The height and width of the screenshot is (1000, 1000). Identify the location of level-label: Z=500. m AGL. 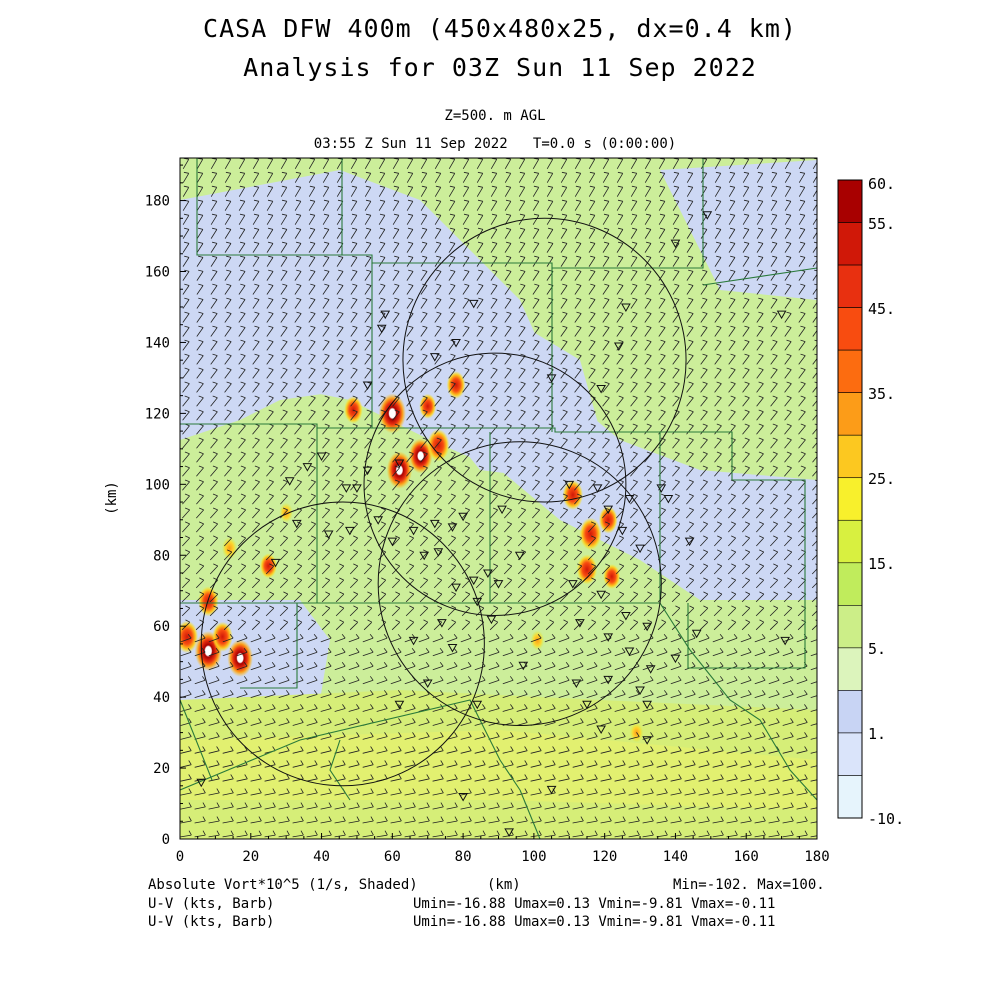
(495, 116).